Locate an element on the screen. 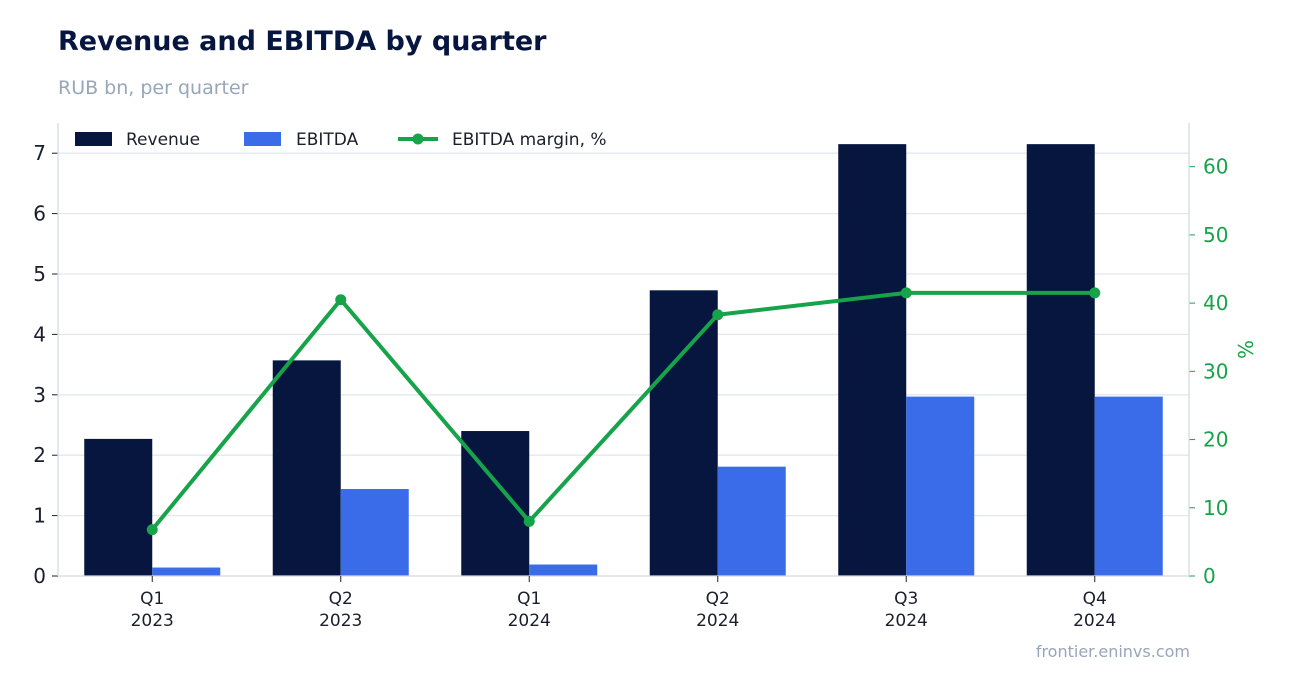 The height and width of the screenshot is (693, 1289). y2-tick-label: 0 is located at coordinates (1209, 576).